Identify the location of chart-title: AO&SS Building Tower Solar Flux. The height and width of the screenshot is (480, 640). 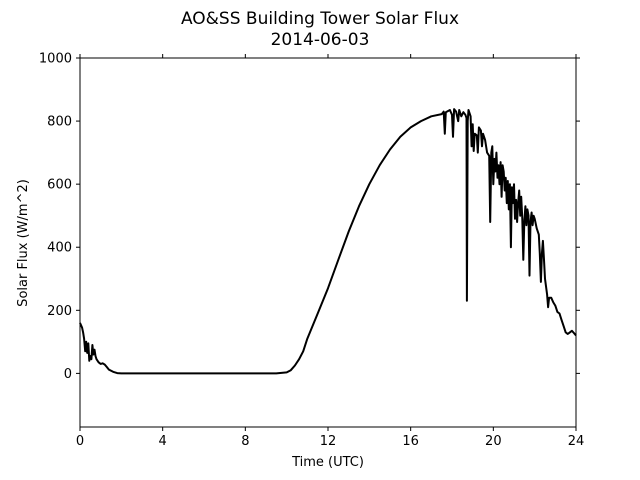
(320, 19).